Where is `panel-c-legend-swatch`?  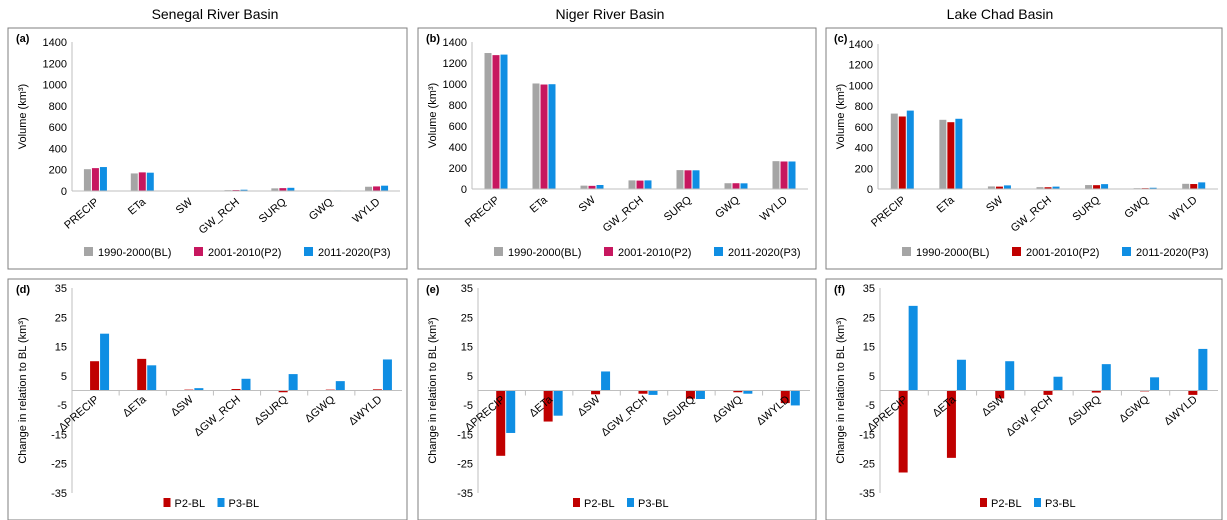
panel-c-legend-swatch is located at coordinates (1016, 251).